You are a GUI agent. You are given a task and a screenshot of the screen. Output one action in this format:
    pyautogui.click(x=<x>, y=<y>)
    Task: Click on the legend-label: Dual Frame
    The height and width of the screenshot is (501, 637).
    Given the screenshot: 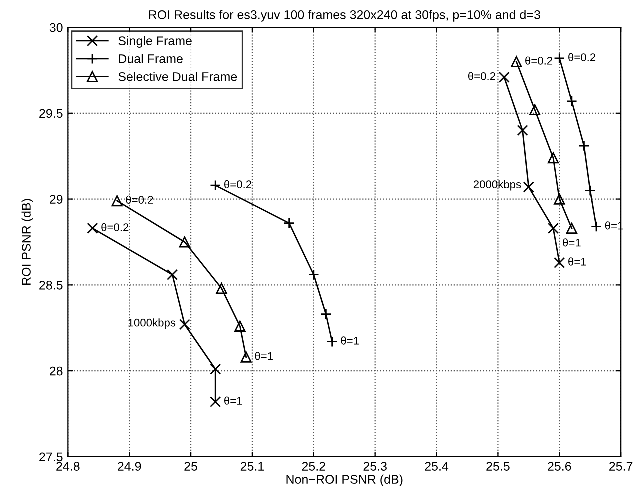 What is the action you would take?
    pyautogui.click(x=151, y=59)
    